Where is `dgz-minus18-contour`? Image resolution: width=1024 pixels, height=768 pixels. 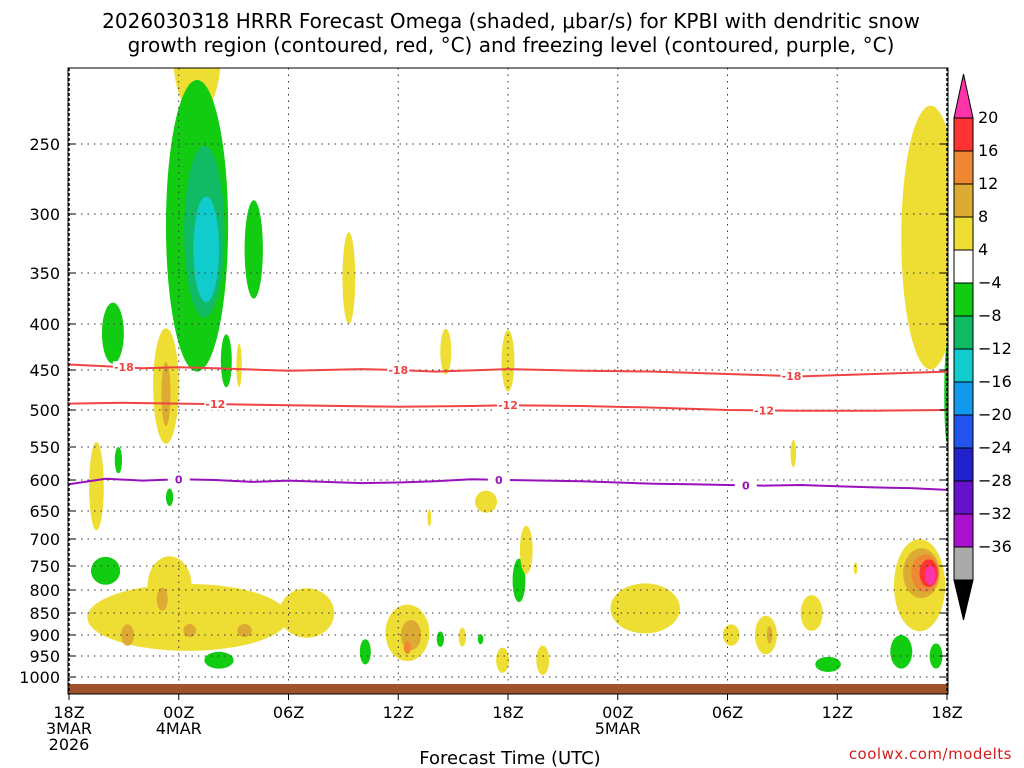 dgz-minus18-contour is located at coordinates (508, 370).